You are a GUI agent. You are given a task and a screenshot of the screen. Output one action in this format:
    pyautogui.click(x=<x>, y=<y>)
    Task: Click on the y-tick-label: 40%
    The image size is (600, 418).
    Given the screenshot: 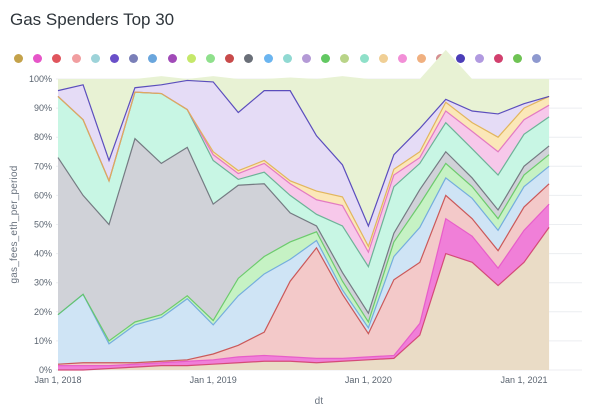 What is the action you would take?
    pyautogui.click(x=43, y=254)
    